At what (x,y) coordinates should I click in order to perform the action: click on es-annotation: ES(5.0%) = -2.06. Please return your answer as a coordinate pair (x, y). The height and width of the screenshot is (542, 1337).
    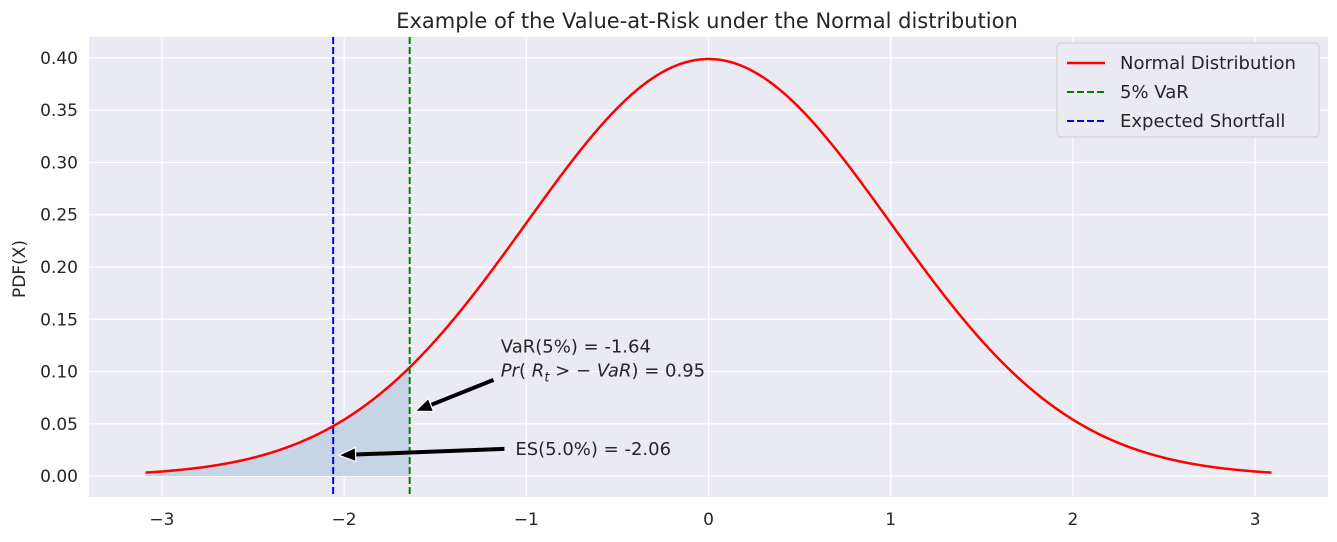
    Looking at the image, I should click on (593, 449).